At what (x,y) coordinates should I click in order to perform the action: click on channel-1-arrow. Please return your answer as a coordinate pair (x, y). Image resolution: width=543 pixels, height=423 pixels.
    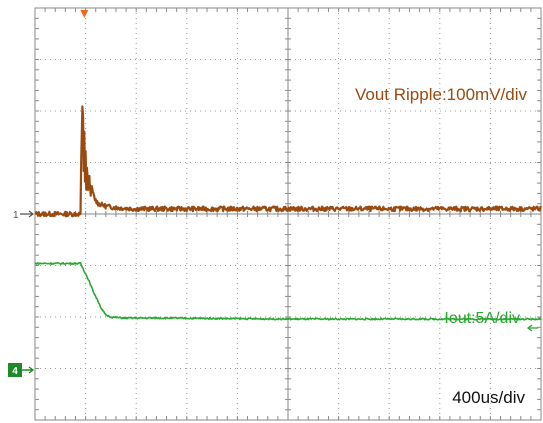
    Looking at the image, I should click on (27, 214).